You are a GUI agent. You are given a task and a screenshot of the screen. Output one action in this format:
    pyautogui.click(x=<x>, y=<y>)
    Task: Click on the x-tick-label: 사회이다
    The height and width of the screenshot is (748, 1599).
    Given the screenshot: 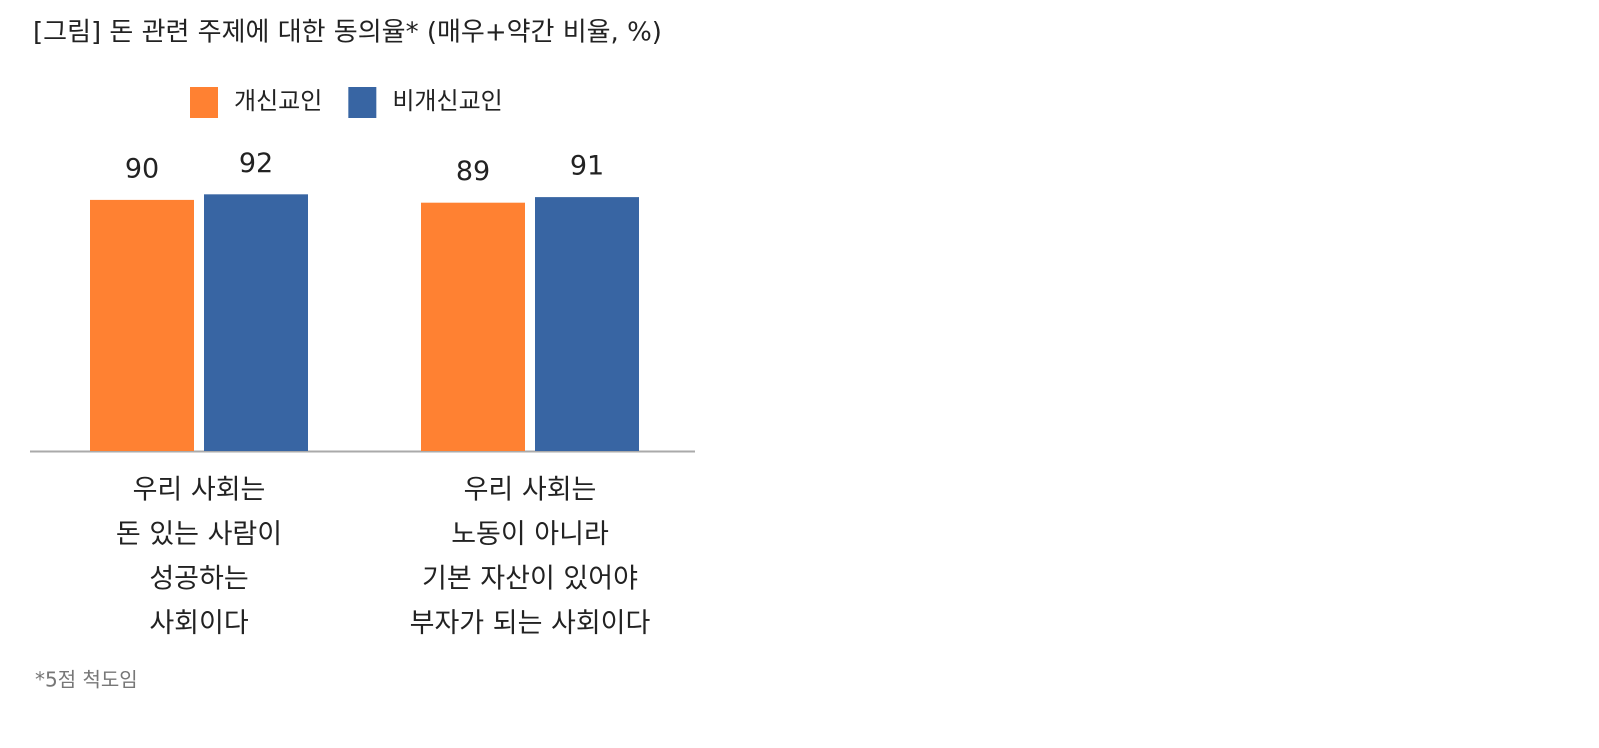 What is the action you would take?
    pyautogui.click(x=199, y=623)
    